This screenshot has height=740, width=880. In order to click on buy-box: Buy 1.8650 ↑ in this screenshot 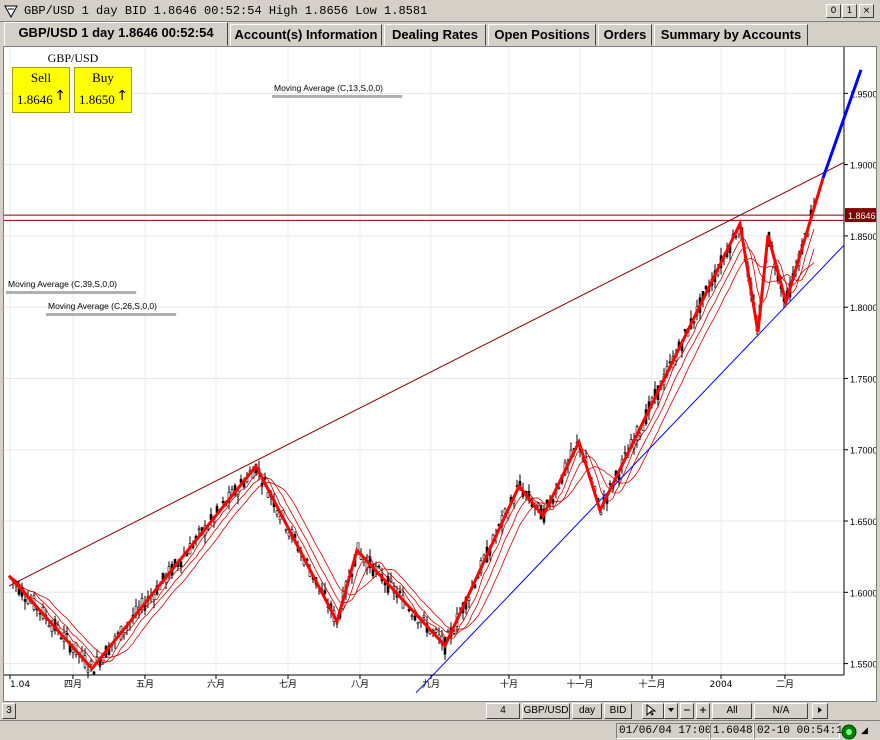, I will do `click(103, 90)`.